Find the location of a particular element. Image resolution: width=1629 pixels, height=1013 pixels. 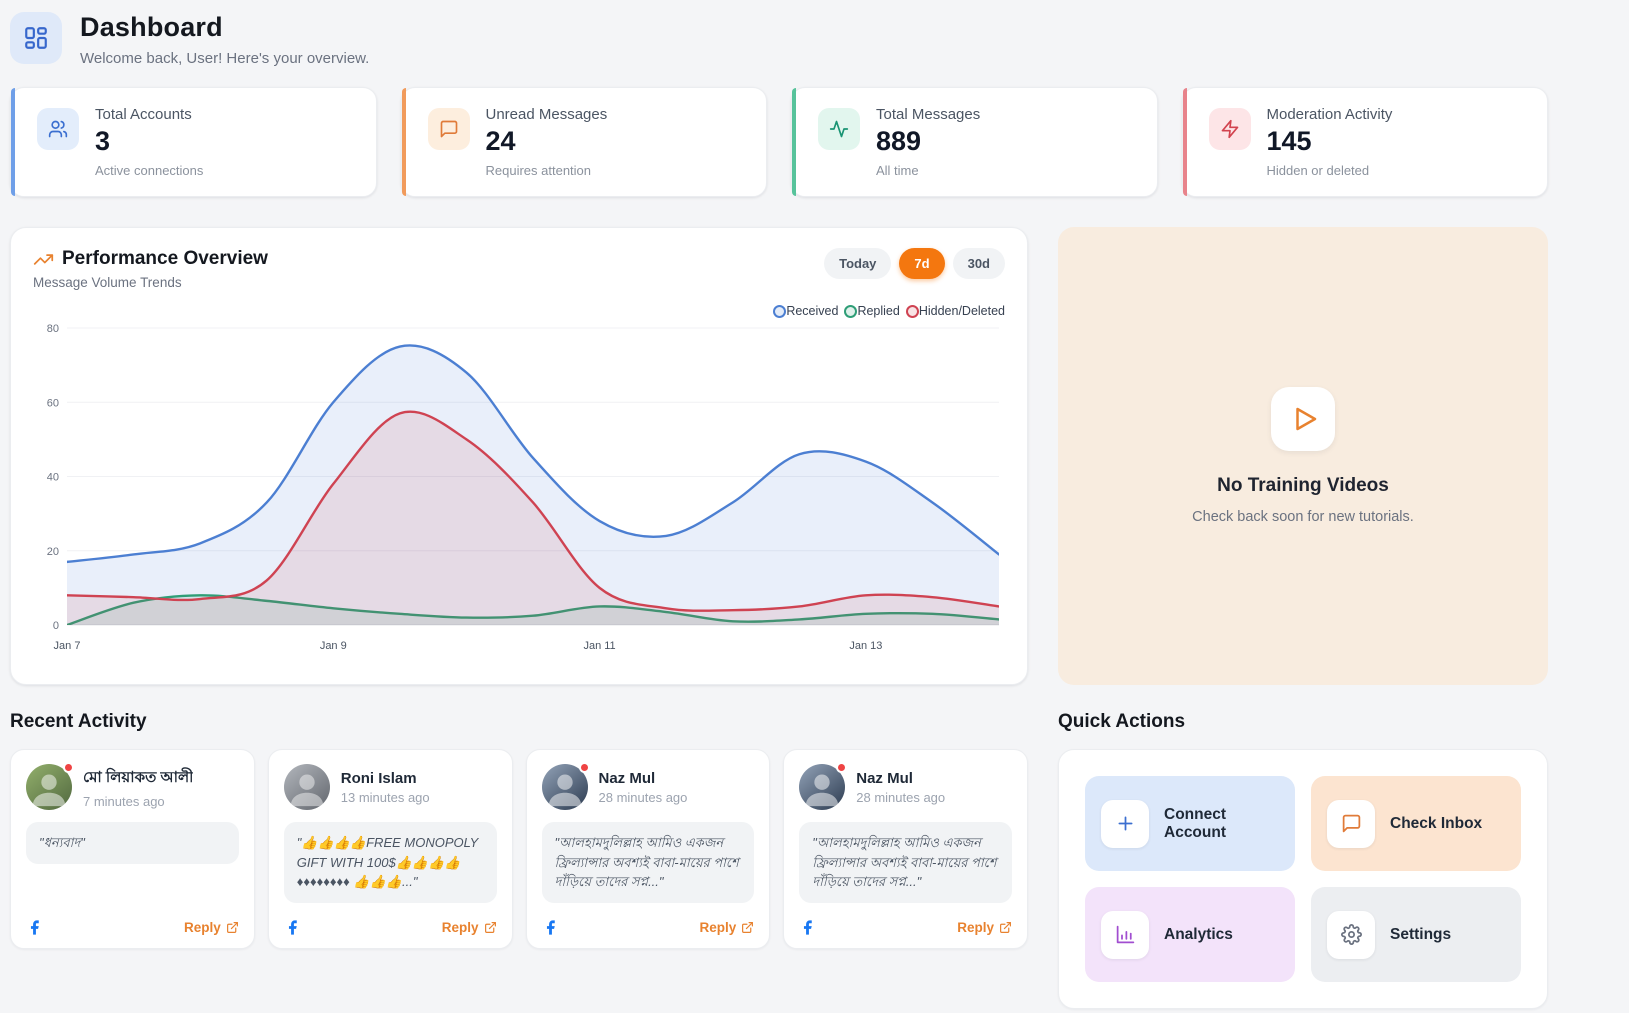

svg-text: 40 is located at coordinates (53, 478).